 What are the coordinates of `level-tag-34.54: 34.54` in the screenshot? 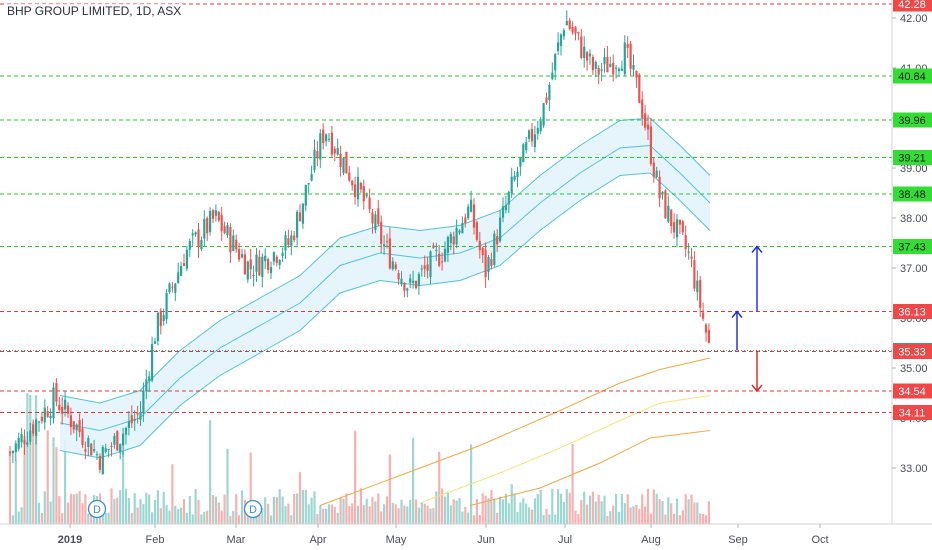 It's located at (912, 392).